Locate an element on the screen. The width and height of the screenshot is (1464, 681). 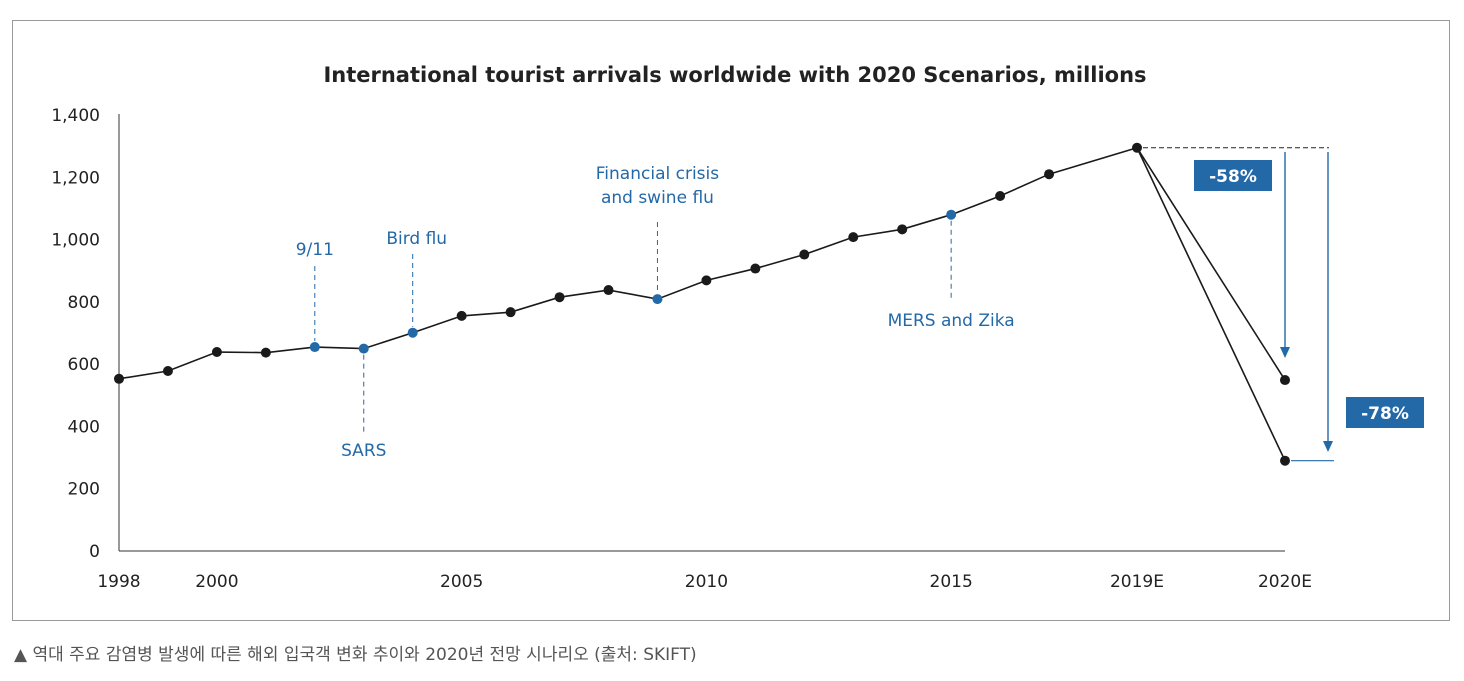
scenario-badge-label: -58% is located at coordinates (1233, 177).